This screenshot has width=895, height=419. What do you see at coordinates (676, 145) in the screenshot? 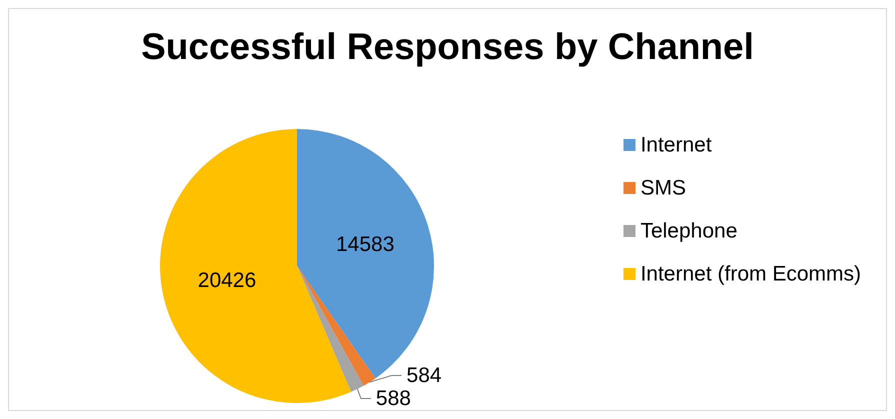
I see `legend-label: Internet` at bounding box center [676, 145].